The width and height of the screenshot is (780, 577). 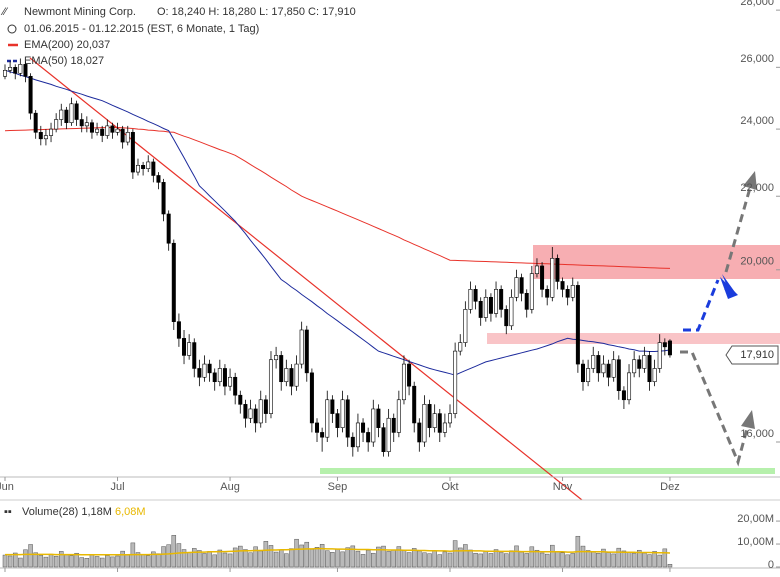 I want to click on x-tick-label: Nov, so click(x=563, y=487).